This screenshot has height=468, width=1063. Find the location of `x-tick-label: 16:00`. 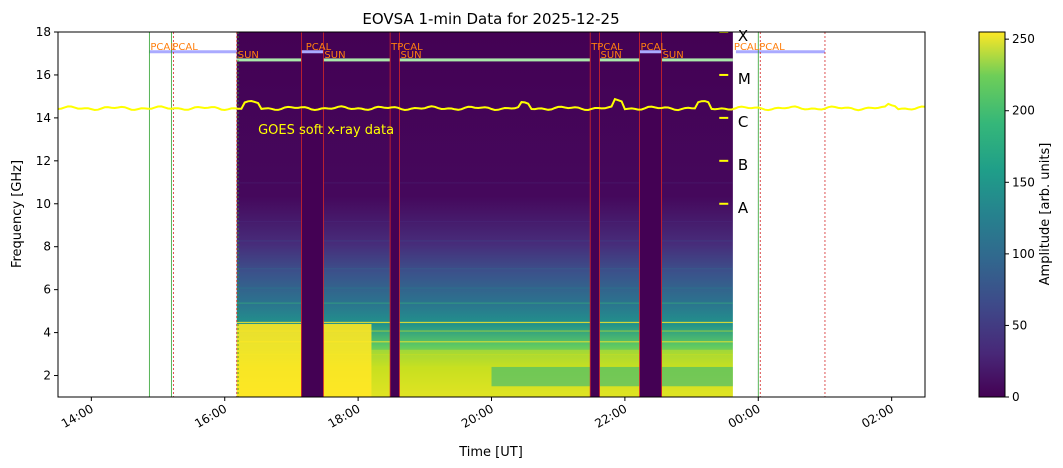

x-tick-label: 16:00 is located at coordinates (210, 415).